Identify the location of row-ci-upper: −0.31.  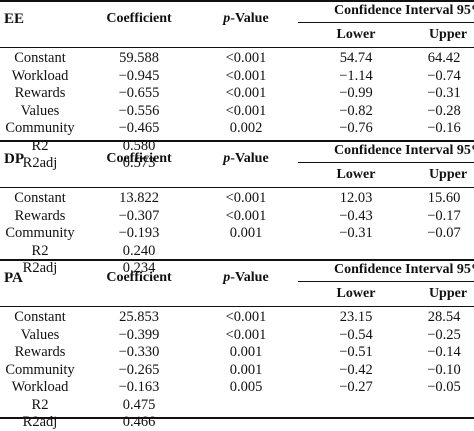
(444, 93).